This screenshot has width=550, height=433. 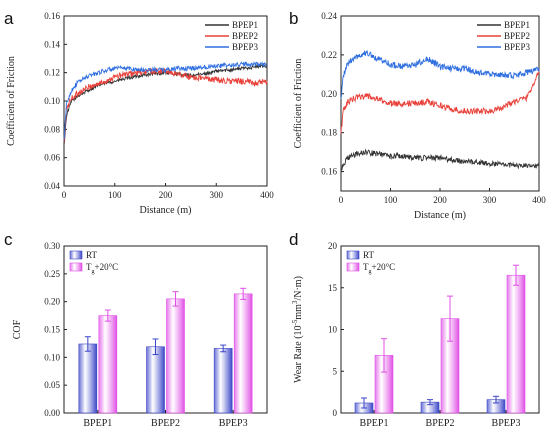 I want to click on y-tick-label: 0.15, so click(x=52, y=330).